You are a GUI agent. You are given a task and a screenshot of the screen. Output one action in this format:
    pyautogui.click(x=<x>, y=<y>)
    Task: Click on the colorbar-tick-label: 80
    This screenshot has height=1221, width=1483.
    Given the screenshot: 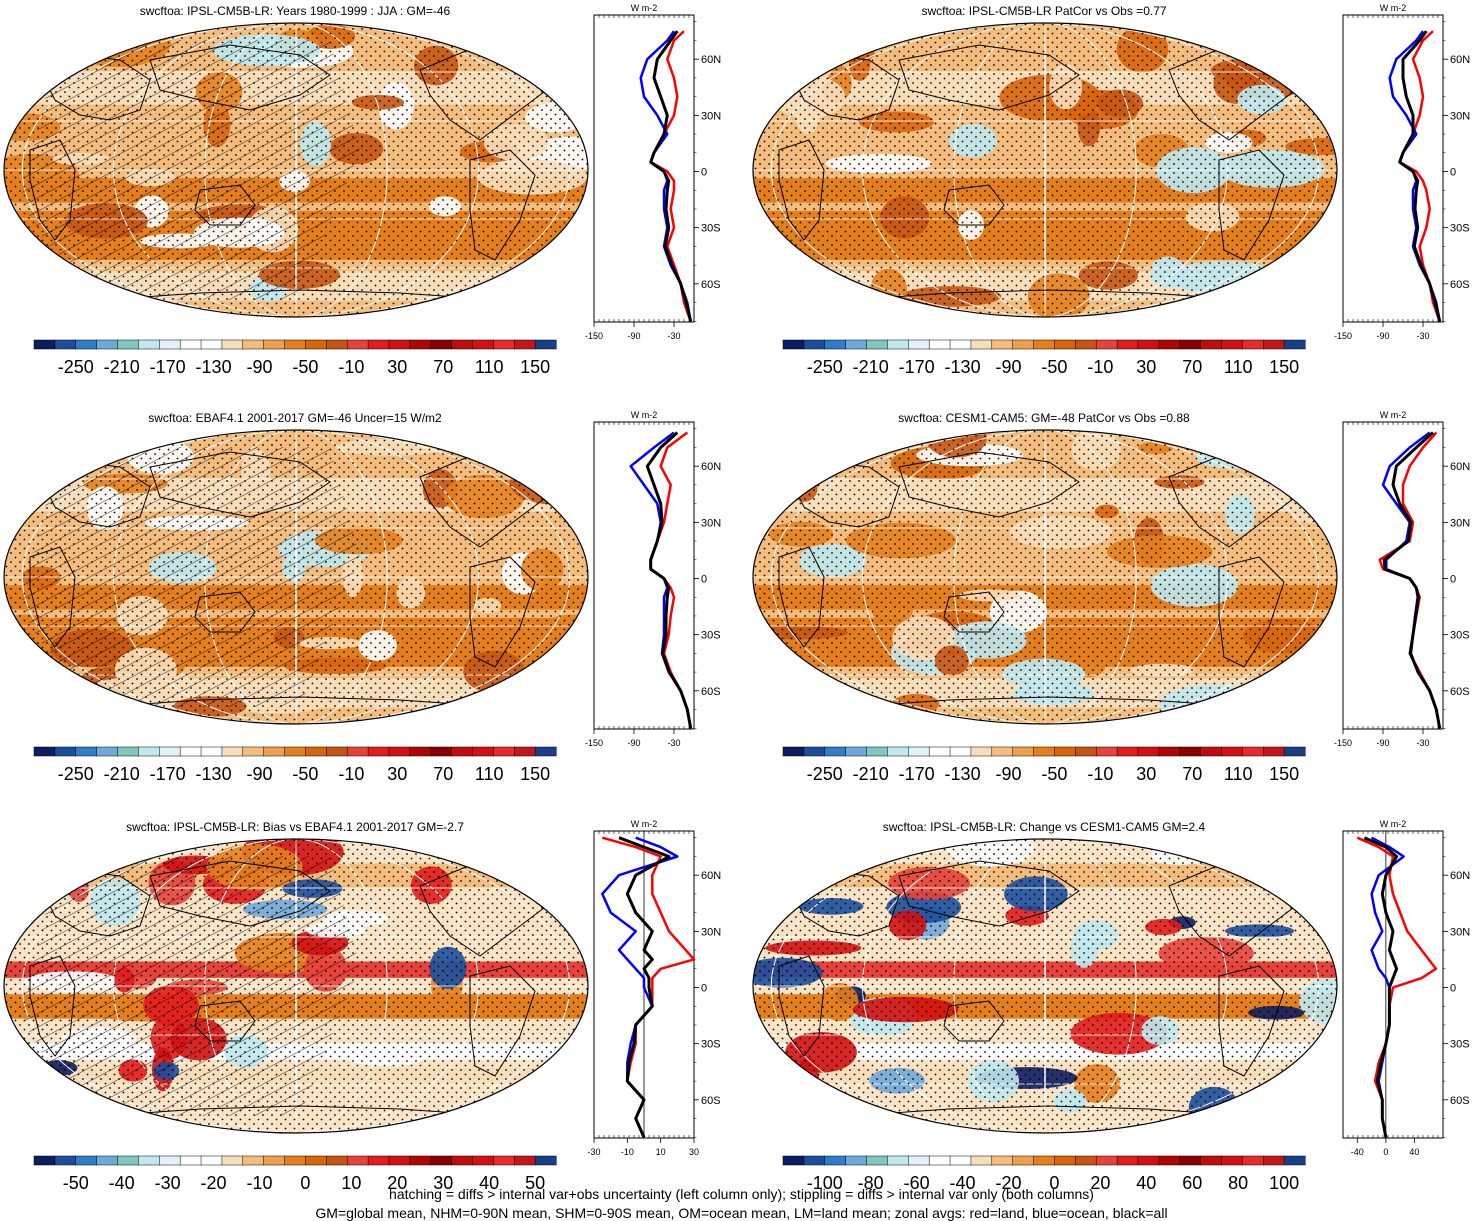 What is the action you would take?
    pyautogui.click(x=1238, y=1183)
    